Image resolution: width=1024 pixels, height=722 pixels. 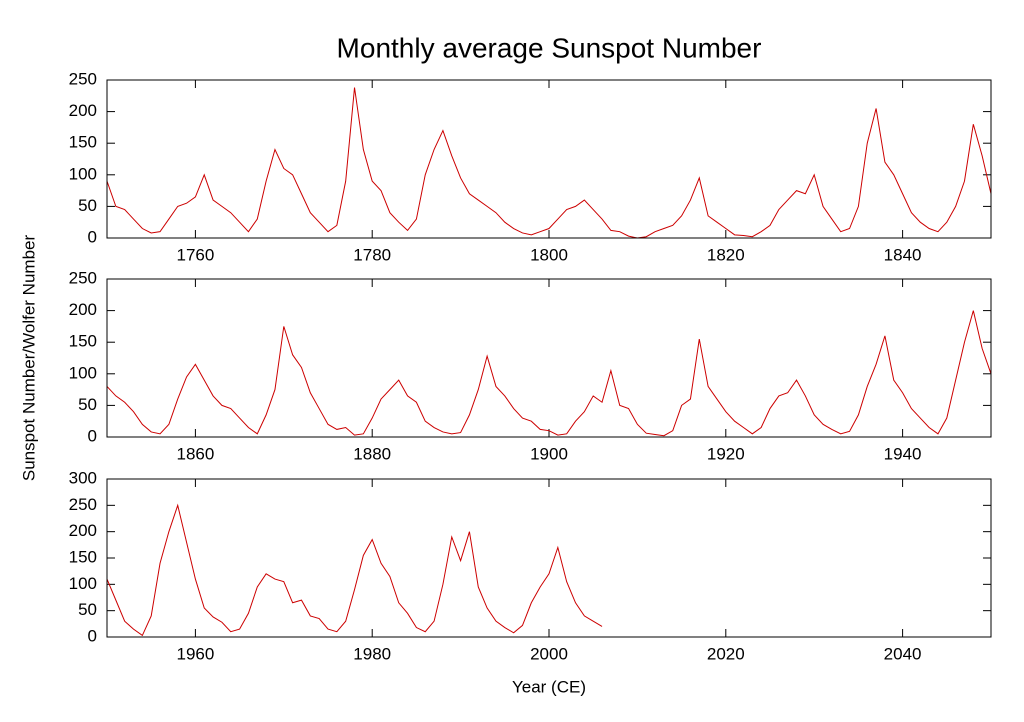 I want to click on x-tick-label: 1760, so click(x=195, y=254).